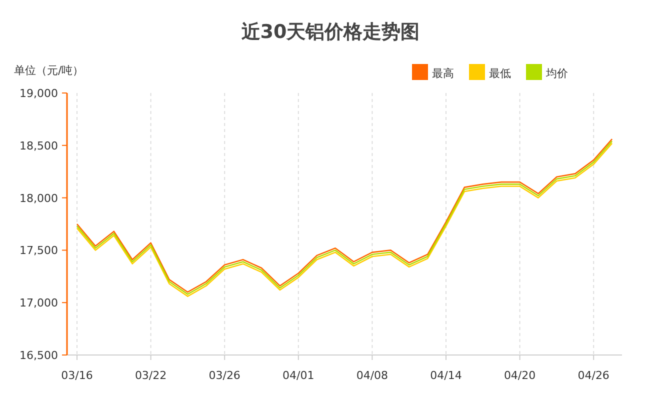 The image size is (661, 395). What do you see at coordinates (39, 303) in the screenshot?
I see `y-tick-label: 17,000` at bounding box center [39, 303].